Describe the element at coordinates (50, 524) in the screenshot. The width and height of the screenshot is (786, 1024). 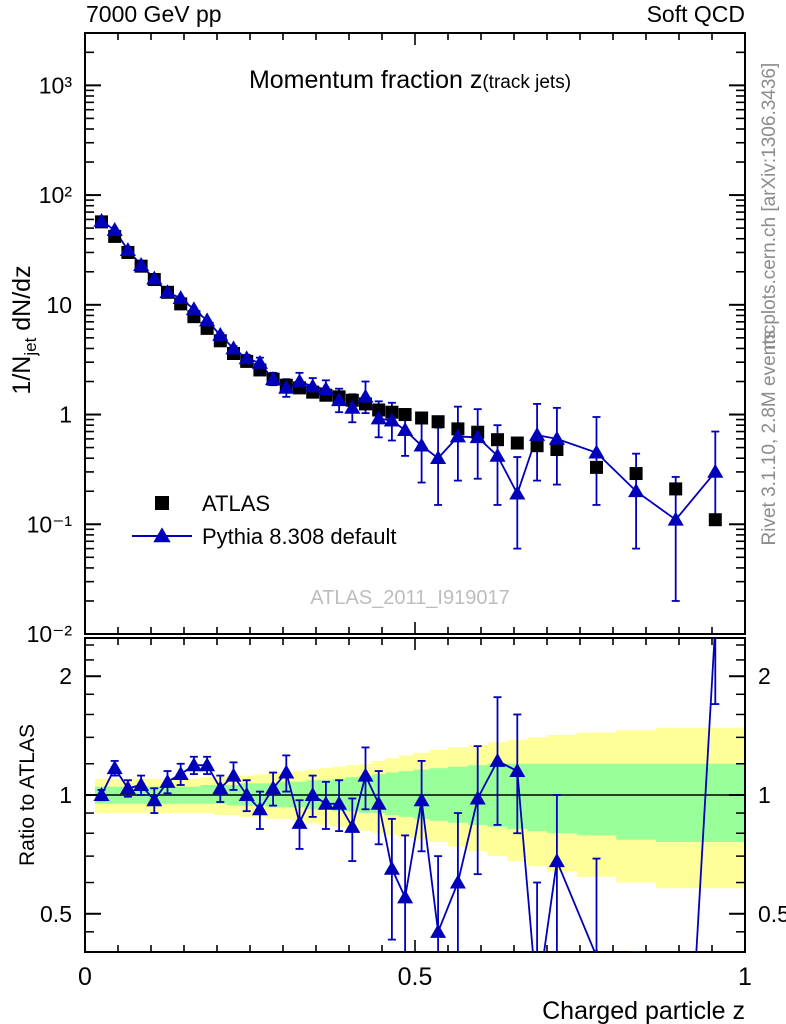
I see `ytick-label-main: 10⁻¹` at that location.